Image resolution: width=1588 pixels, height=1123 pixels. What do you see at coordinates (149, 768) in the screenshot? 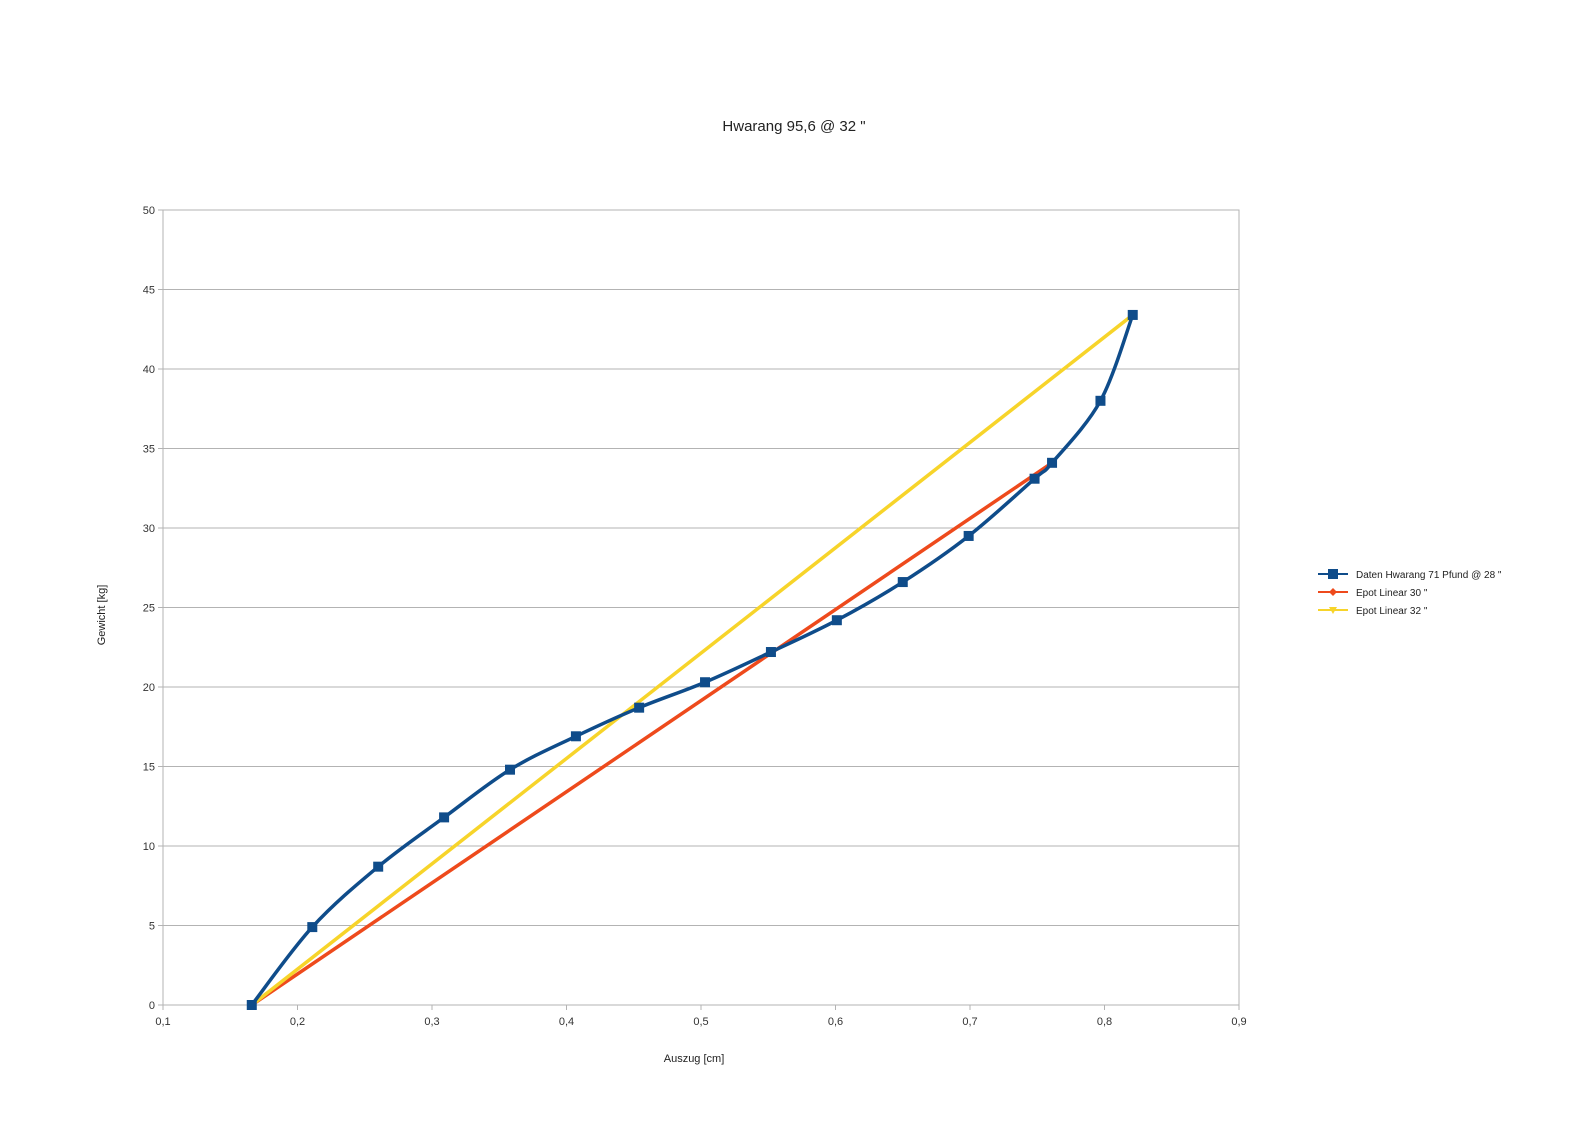
I see `y-tick-label: 15` at bounding box center [149, 768].